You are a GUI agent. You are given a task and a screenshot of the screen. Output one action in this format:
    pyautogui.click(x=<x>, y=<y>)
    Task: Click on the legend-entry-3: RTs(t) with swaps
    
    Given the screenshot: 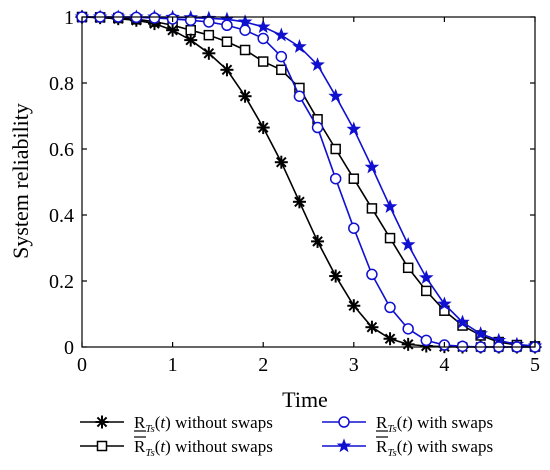 What is the action you would take?
    pyautogui.click(x=407, y=447)
    